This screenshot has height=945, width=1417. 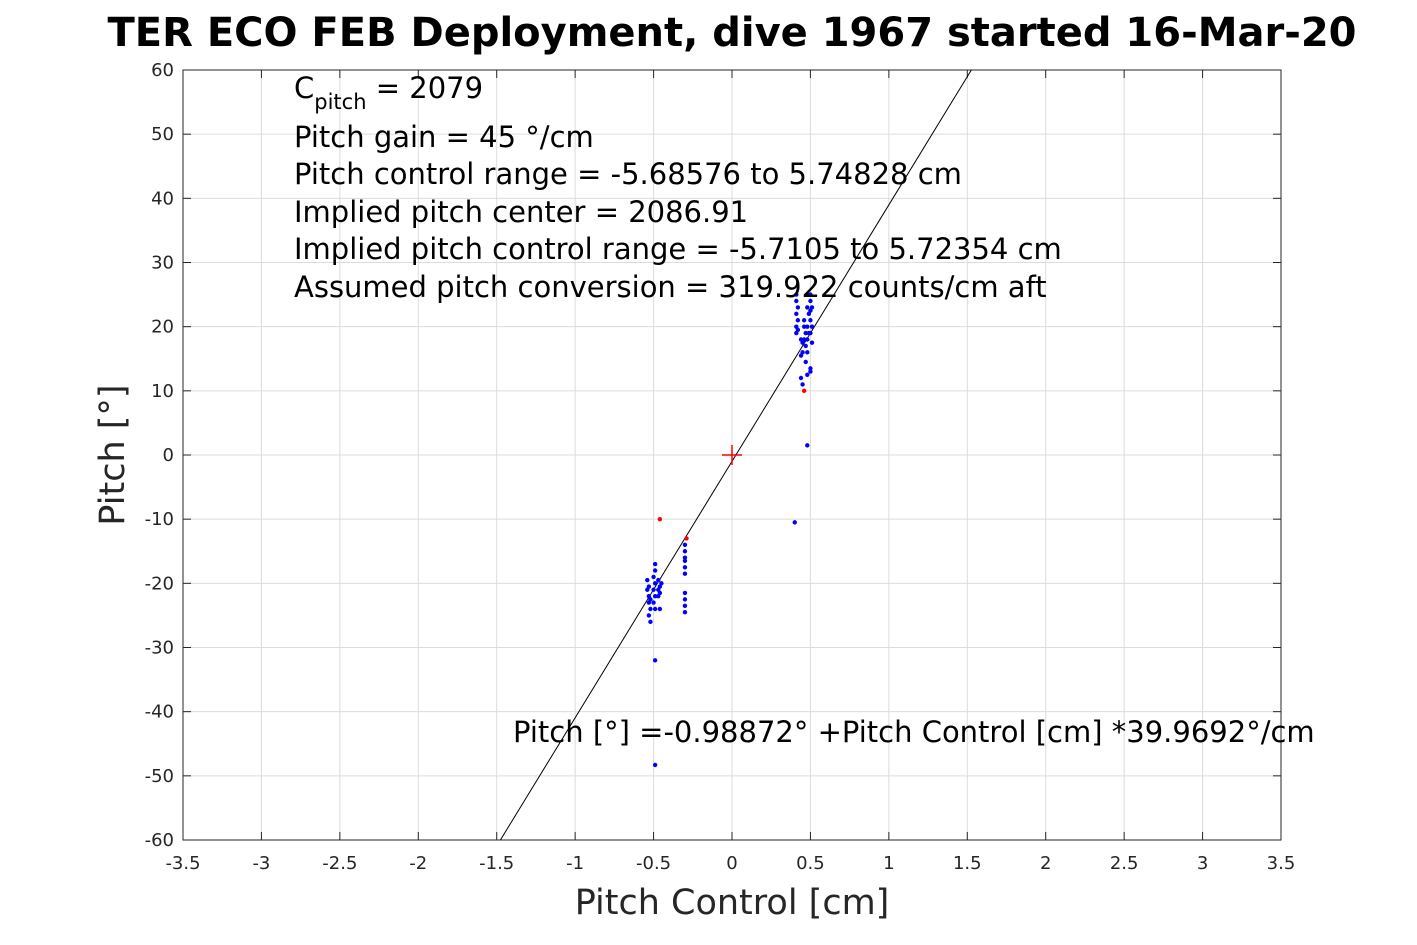 What do you see at coordinates (162, 198) in the screenshot?
I see `y-tick-label: 40` at bounding box center [162, 198].